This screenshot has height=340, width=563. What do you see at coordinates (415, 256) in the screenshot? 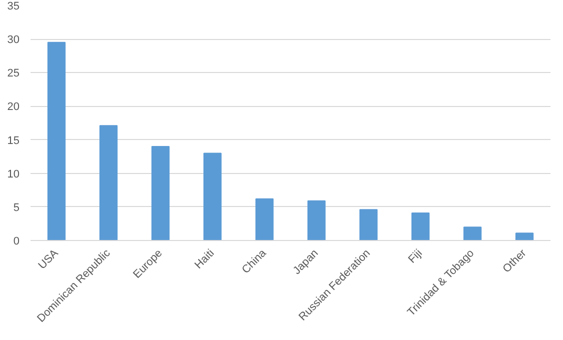
I see `x-tick-label: Fiji` at bounding box center [415, 256].